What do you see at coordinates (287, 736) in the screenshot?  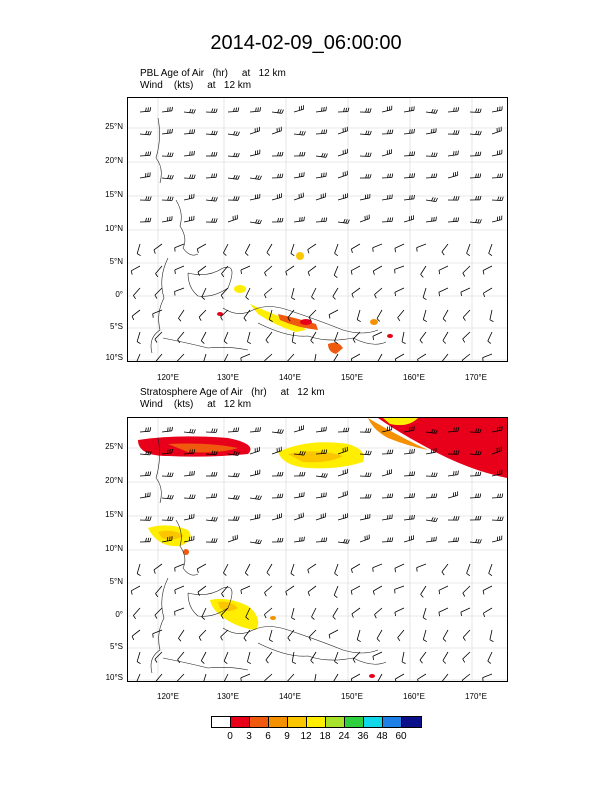 I see `legend-tick: 9` at bounding box center [287, 736].